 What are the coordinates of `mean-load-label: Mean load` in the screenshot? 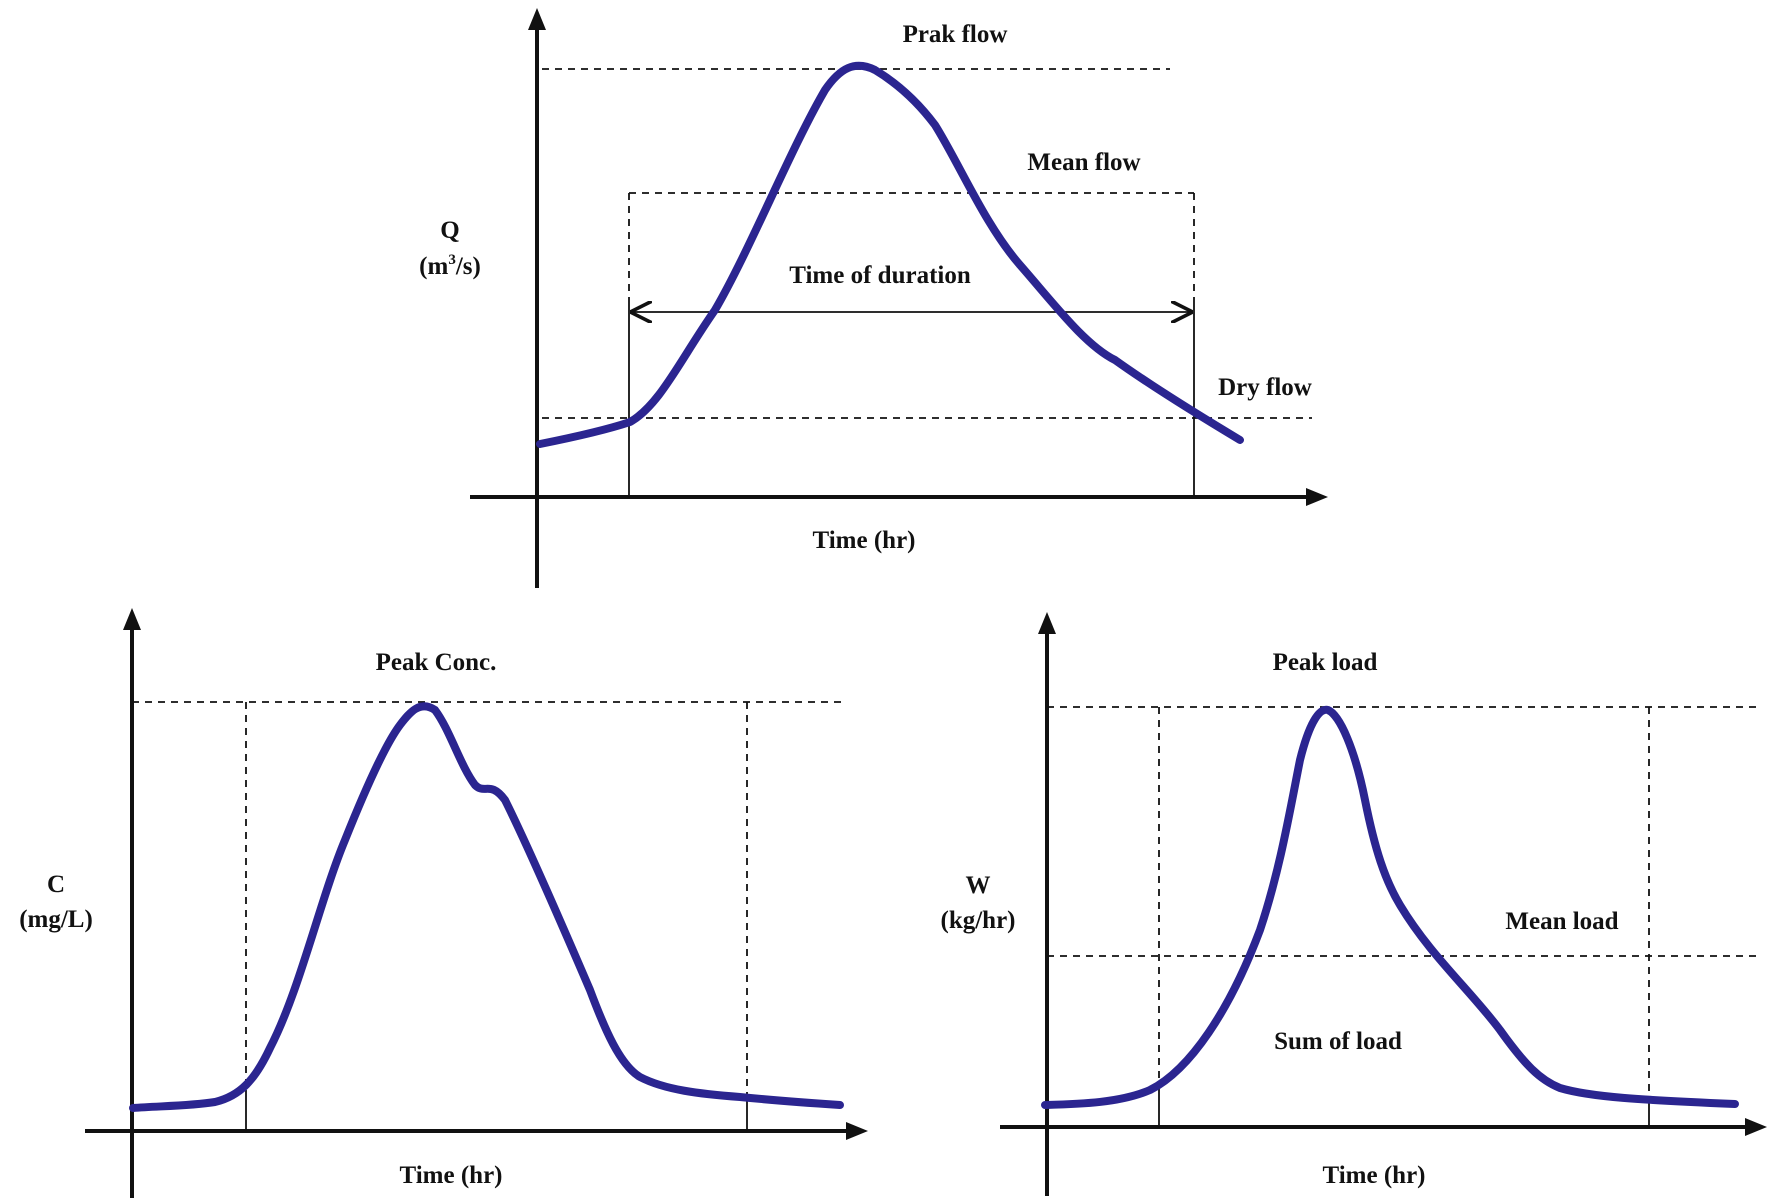 It's located at (1561, 921).